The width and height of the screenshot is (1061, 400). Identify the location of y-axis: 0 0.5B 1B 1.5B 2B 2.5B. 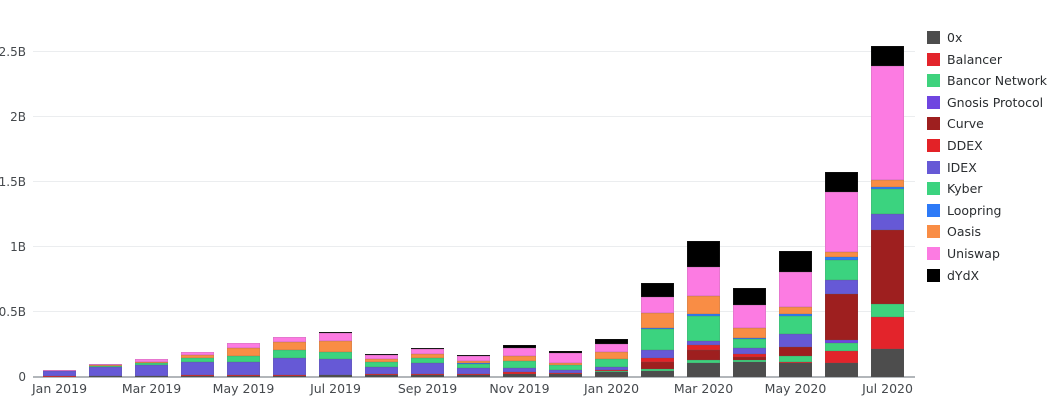
(14, 192).